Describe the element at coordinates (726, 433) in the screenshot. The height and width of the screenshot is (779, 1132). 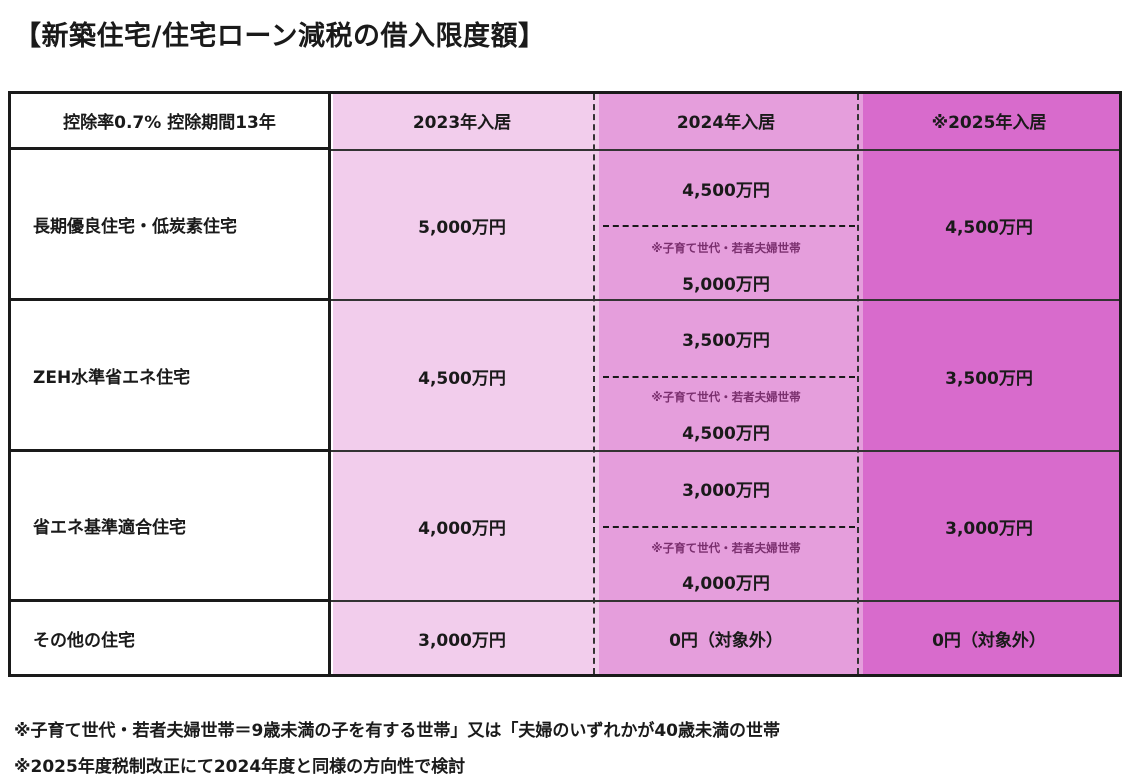
I see `row2-2024-special-value: 4,500万円` at that location.